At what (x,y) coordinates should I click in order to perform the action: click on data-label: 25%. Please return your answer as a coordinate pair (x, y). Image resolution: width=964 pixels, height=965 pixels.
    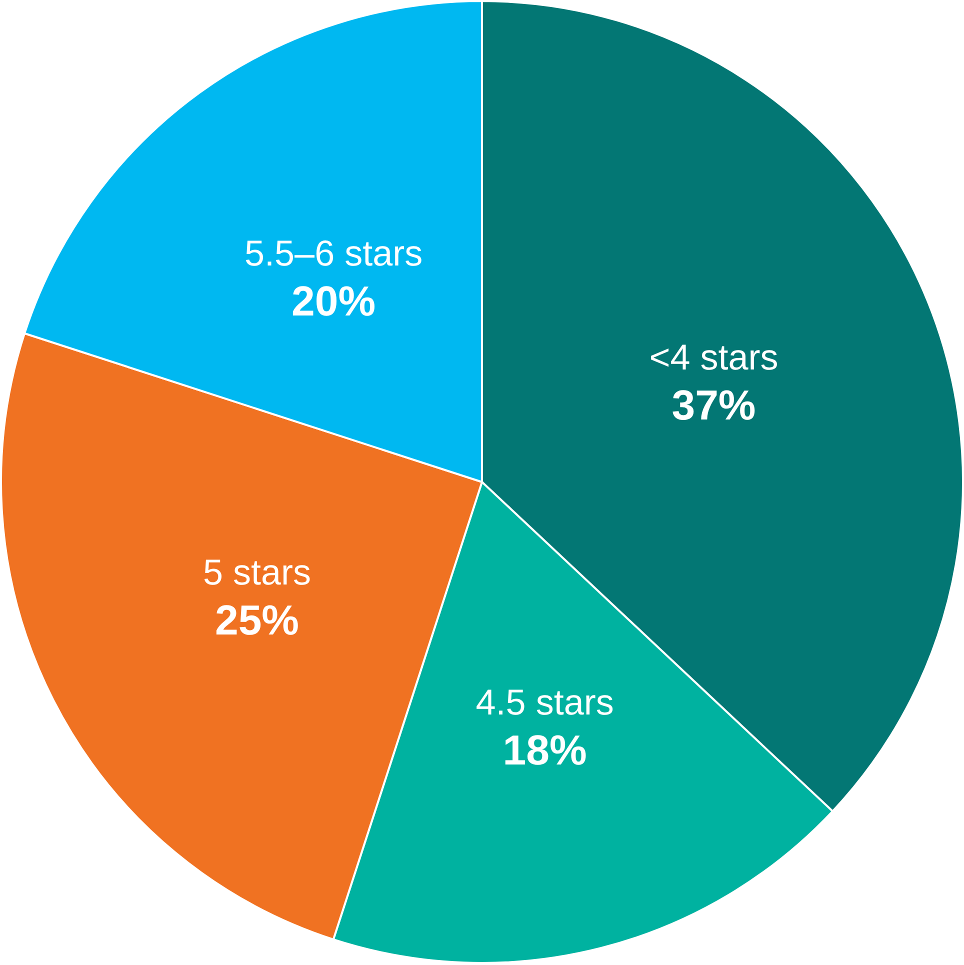
    Looking at the image, I should click on (257, 620).